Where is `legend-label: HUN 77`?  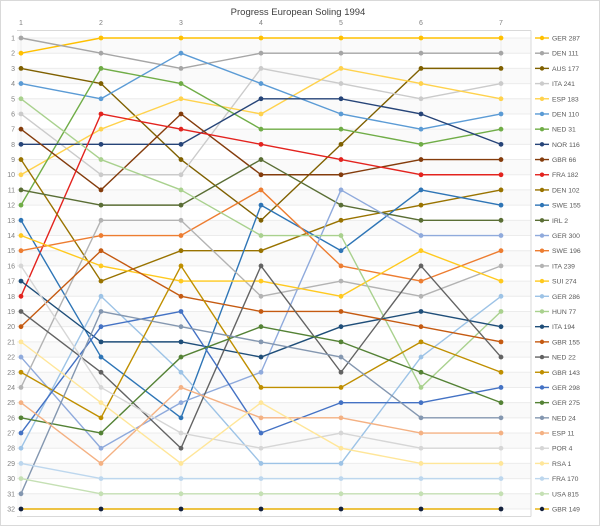 legend-label: HUN 77 is located at coordinates (564, 312).